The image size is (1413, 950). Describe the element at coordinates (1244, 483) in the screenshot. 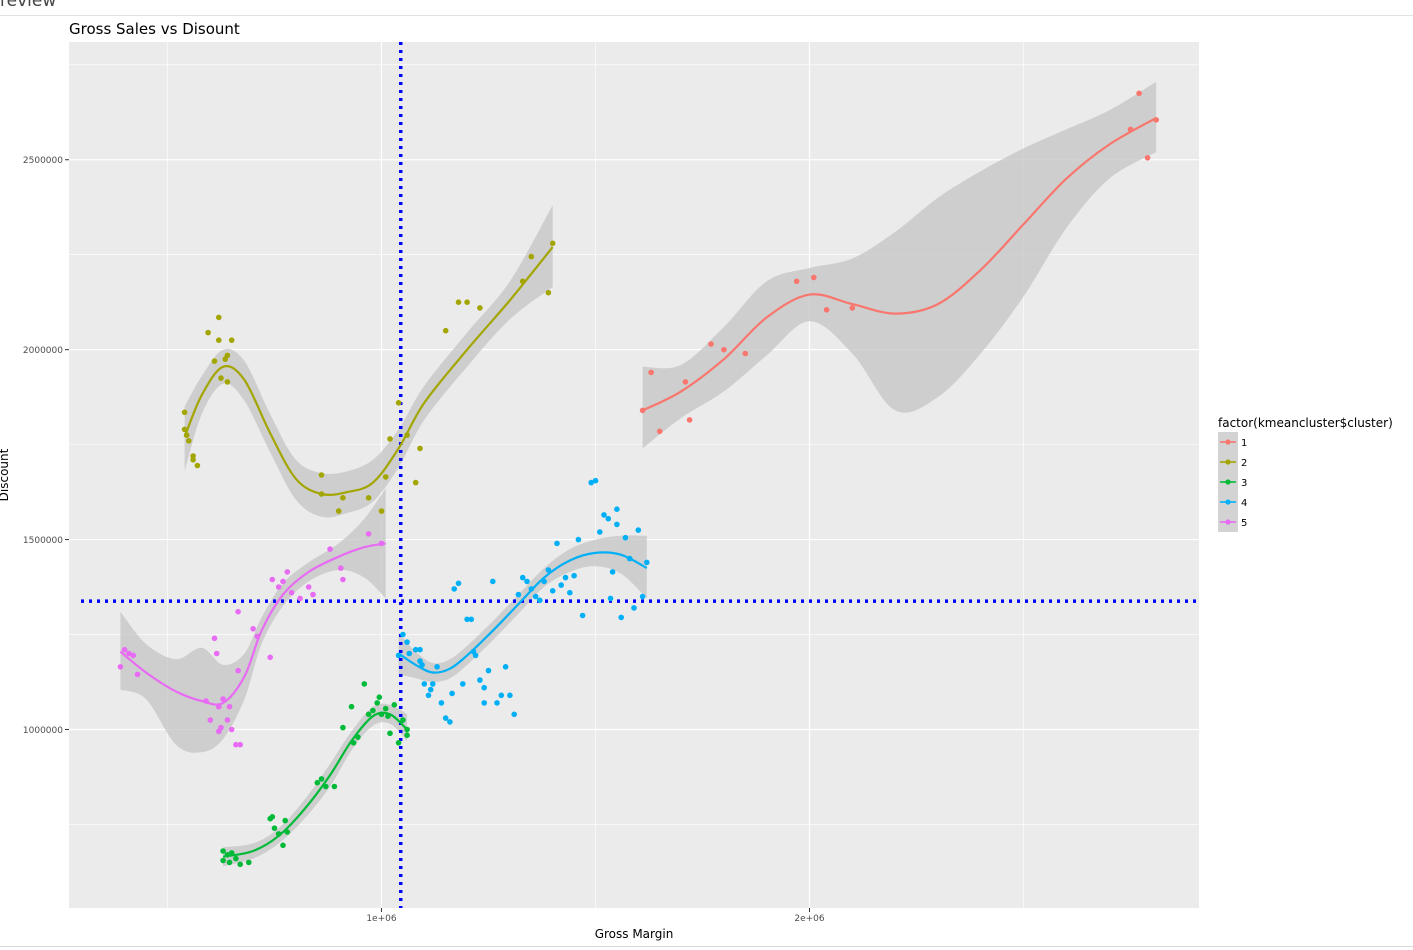

I see `legend-label-3: 3` at that location.